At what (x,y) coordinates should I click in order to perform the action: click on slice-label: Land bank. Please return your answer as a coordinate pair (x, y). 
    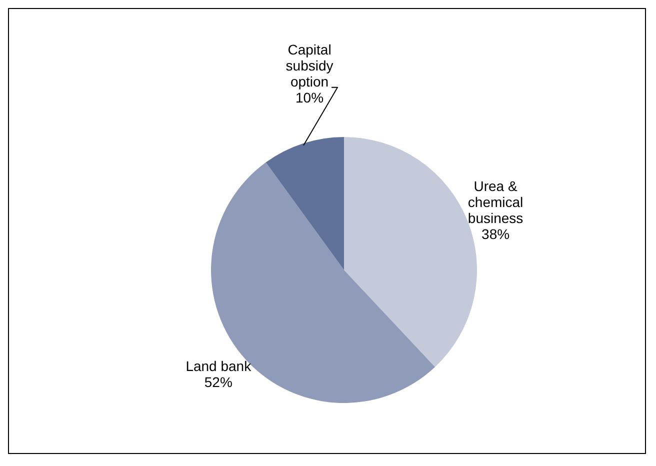
    Looking at the image, I should click on (219, 366).